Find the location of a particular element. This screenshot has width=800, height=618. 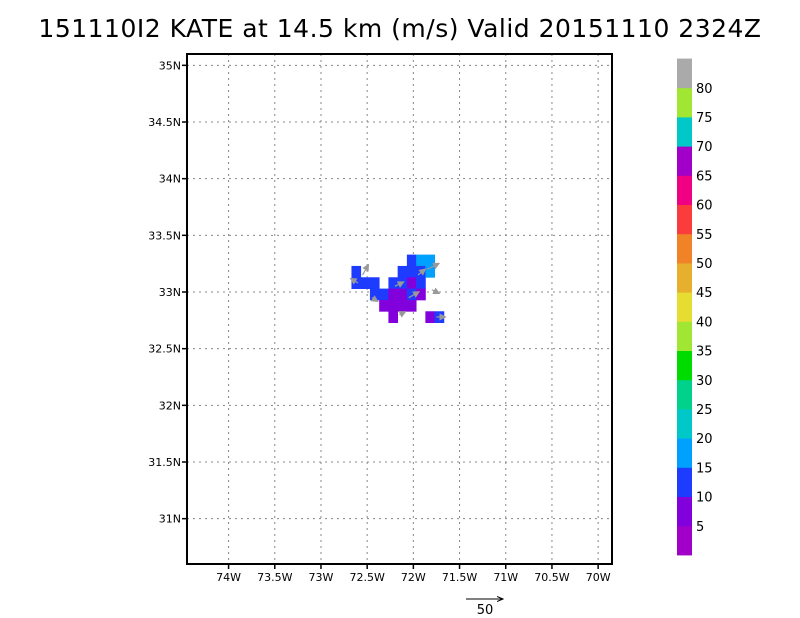

colorbar-label: 45 is located at coordinates (704, 293).